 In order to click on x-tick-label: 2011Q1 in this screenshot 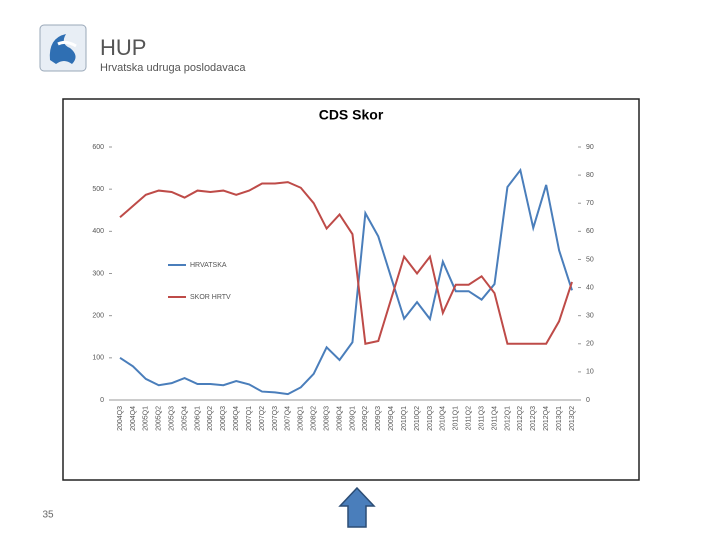, I will do `click(456, 418)`.